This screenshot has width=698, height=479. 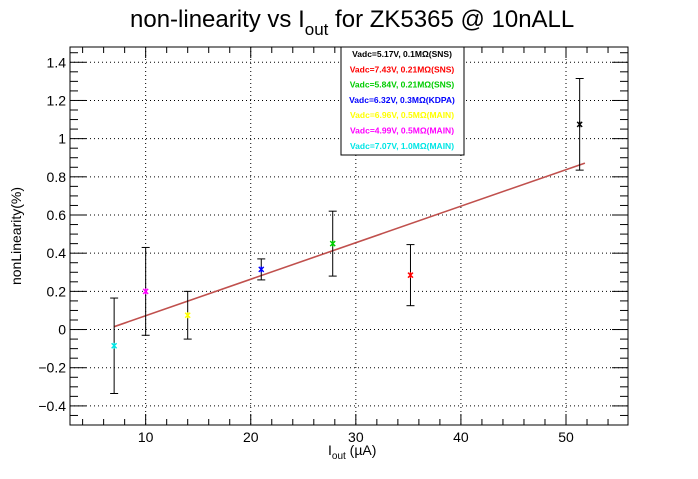 I want to click on x-axis-label: Iout (µA), so click(x=352, y=452).